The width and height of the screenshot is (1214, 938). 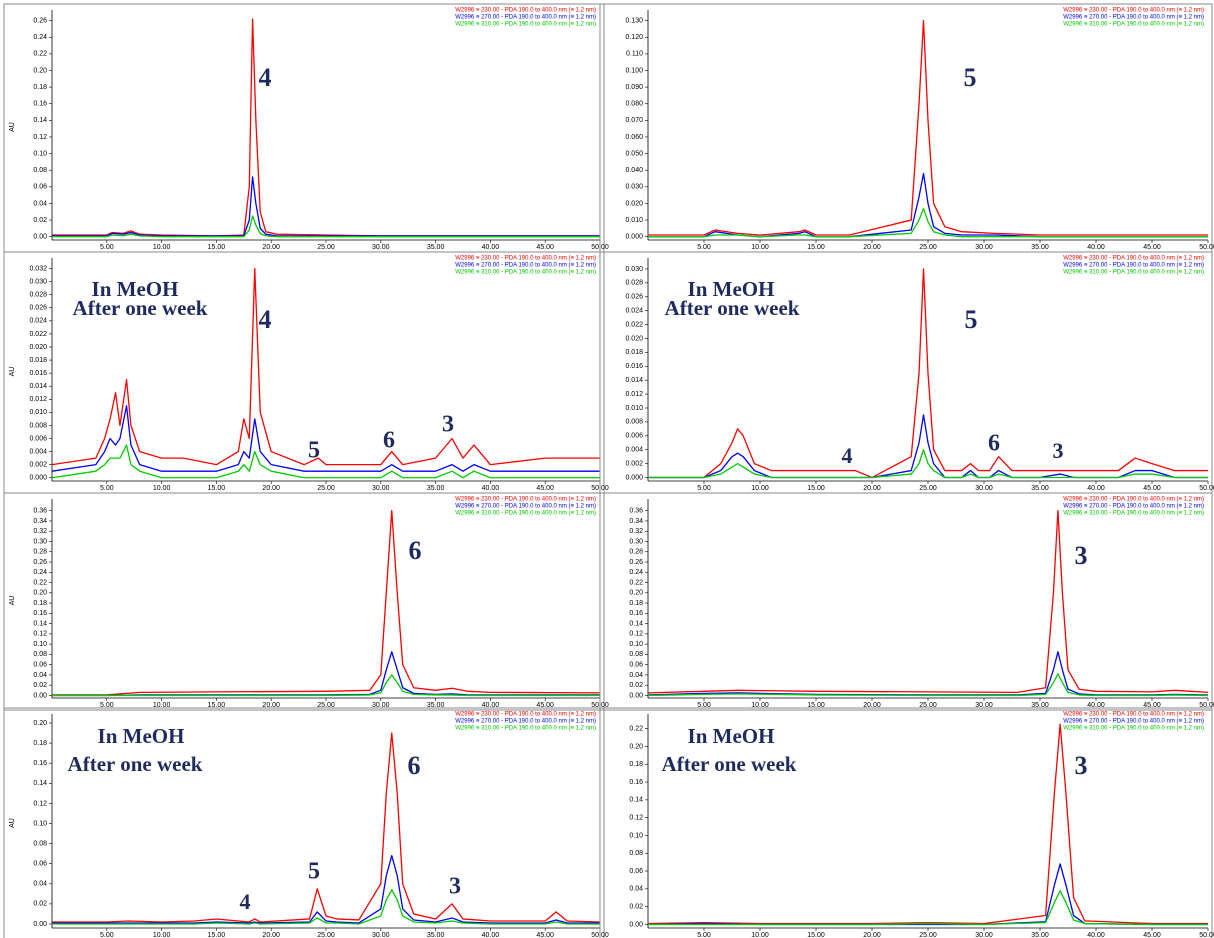 What do you see at coordinates (634, 170) in the screenshot?
I see `y-tick-label: 0.040` at bounding box center [634, 170].